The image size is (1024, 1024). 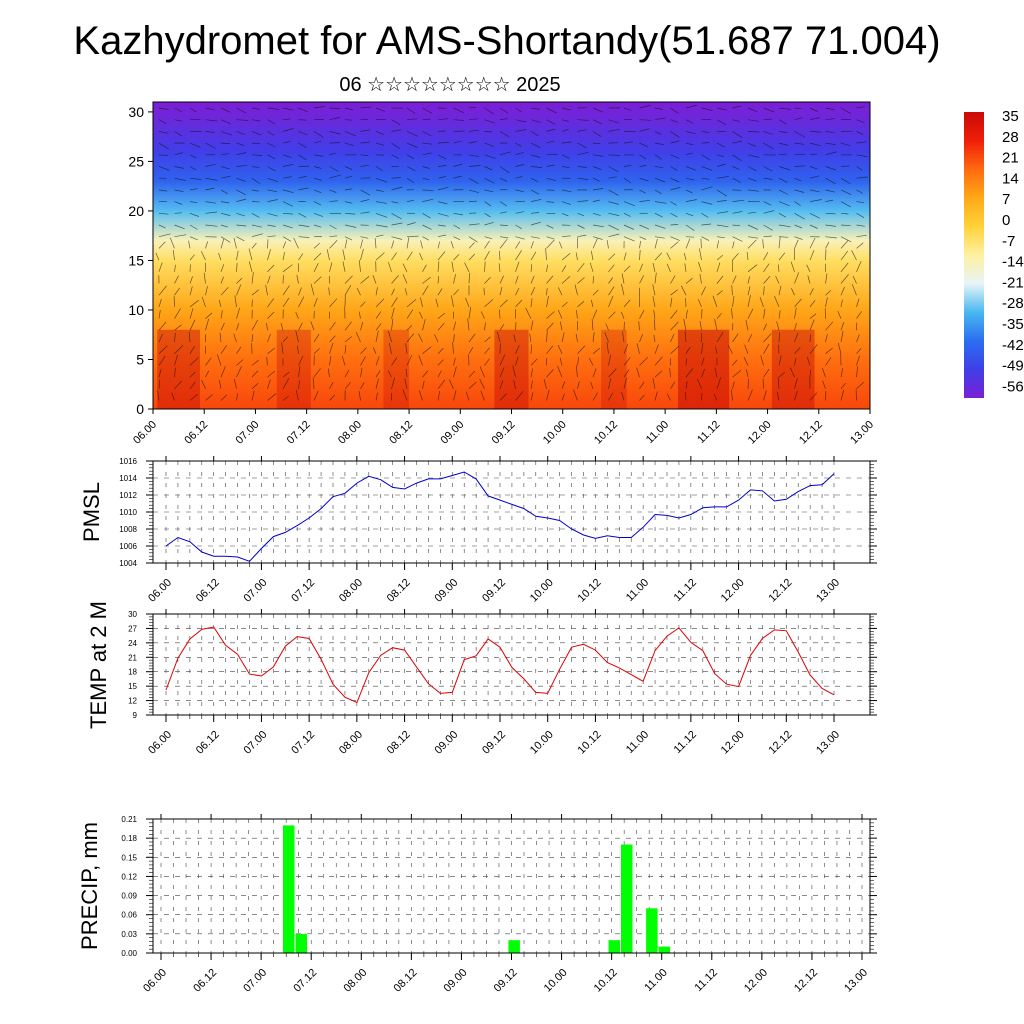 I want to click on x-tick-label: 08.12, so click(x=406, y=981).